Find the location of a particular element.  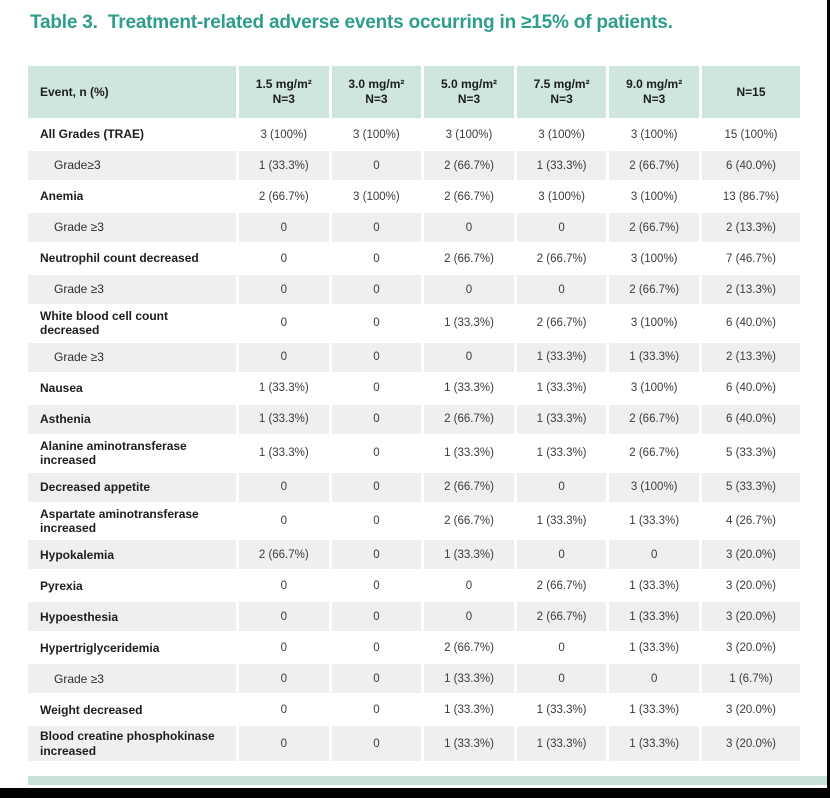

column-header-label: 5.0 mg/m² is located at coordinates (468, 84).